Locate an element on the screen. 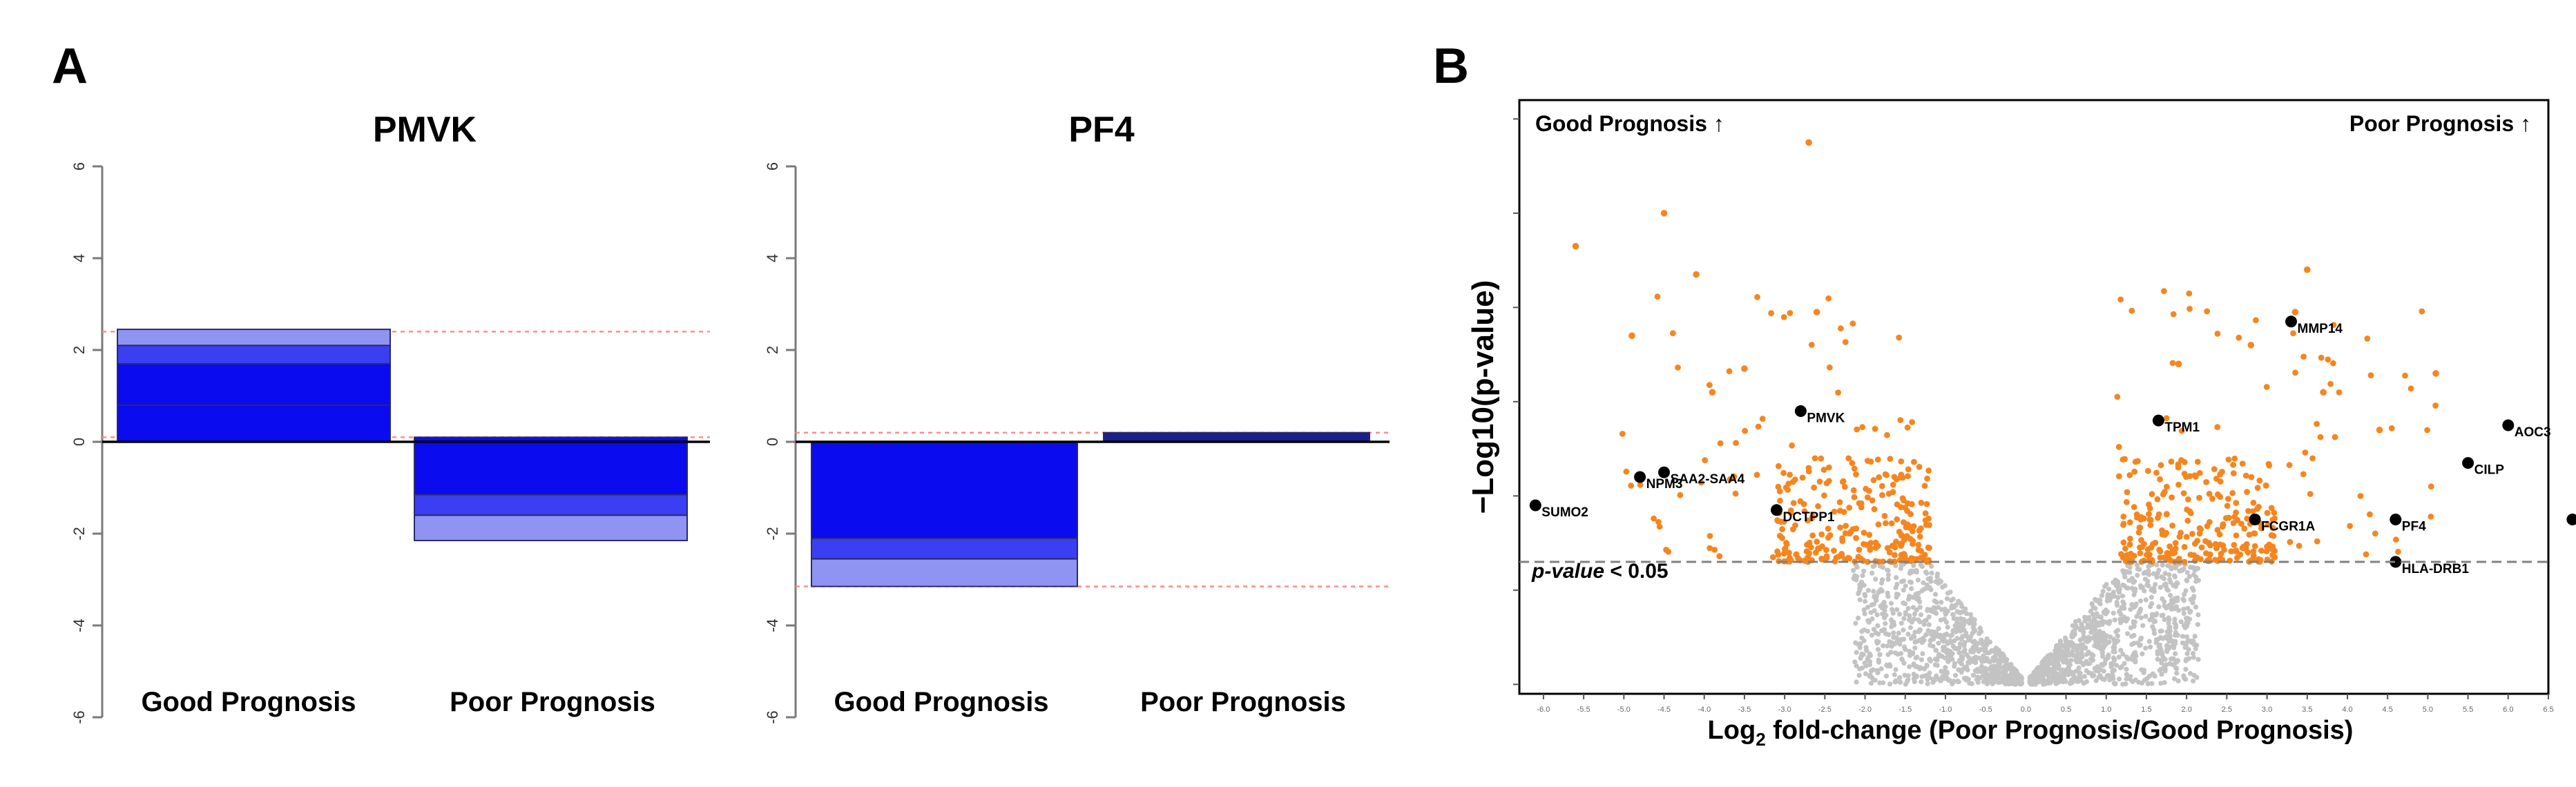 This screenshot has height=787, width=2576. volcano-x-tick-label: 4.5 is located at coordinates (2388, 710).